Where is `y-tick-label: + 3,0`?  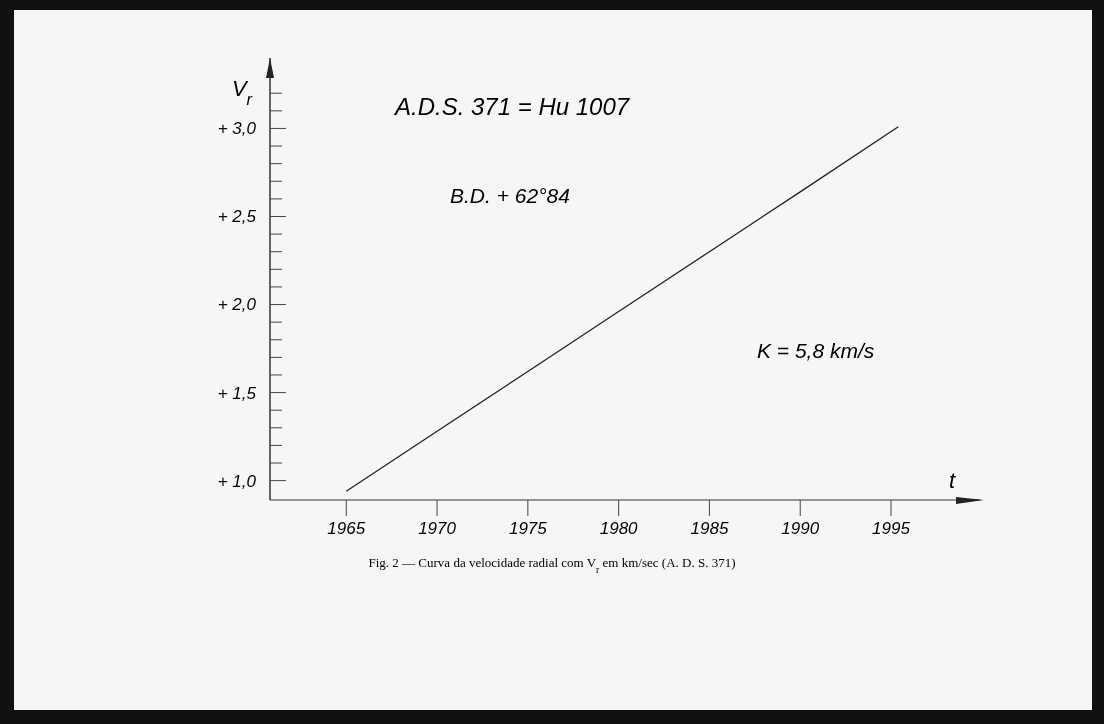 y-tick-label: + 3,0 is located at coordinates (237, 129).